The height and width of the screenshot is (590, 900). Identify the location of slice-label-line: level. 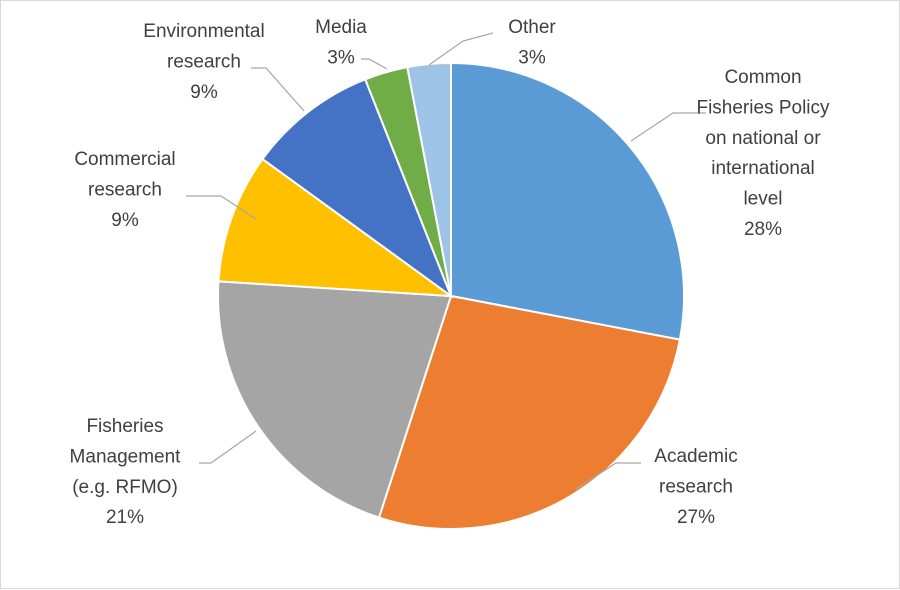
(762, 199).